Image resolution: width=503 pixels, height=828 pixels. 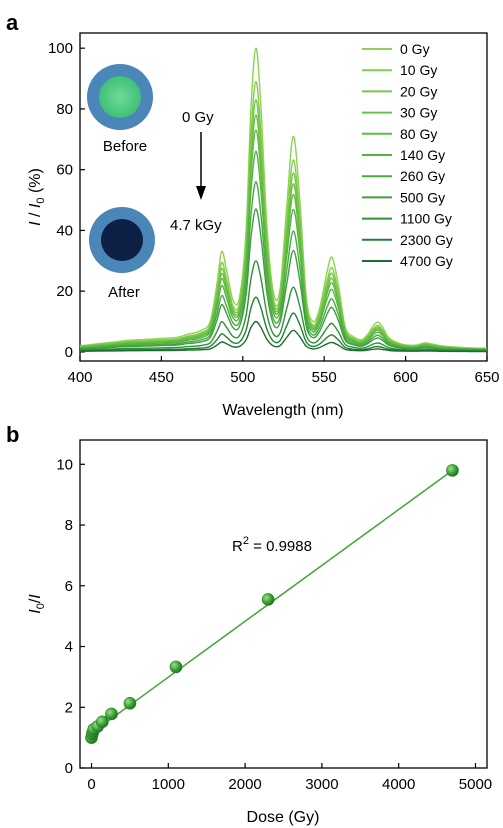 What do you see at coordinates (426, 261) in the screenshot?
I see `legend-entry: 4700 Gy` at bounding box center [426, 261].